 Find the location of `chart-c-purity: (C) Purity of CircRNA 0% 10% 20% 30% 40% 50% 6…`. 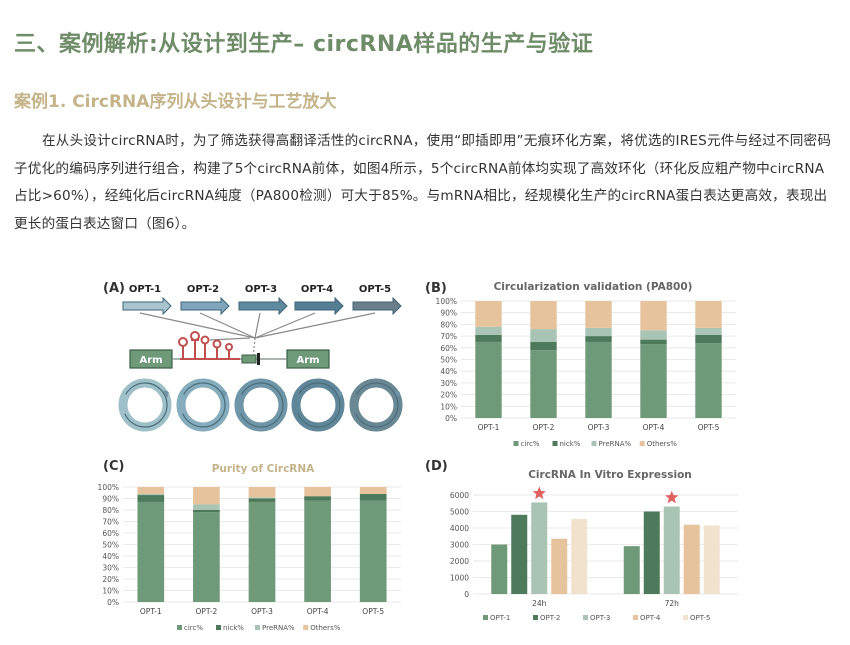

chart-c-purity: (C) Purity of CircRNA 0% 10% 20% 30% 40% 50% 6… is located at coordinates (249, 545).